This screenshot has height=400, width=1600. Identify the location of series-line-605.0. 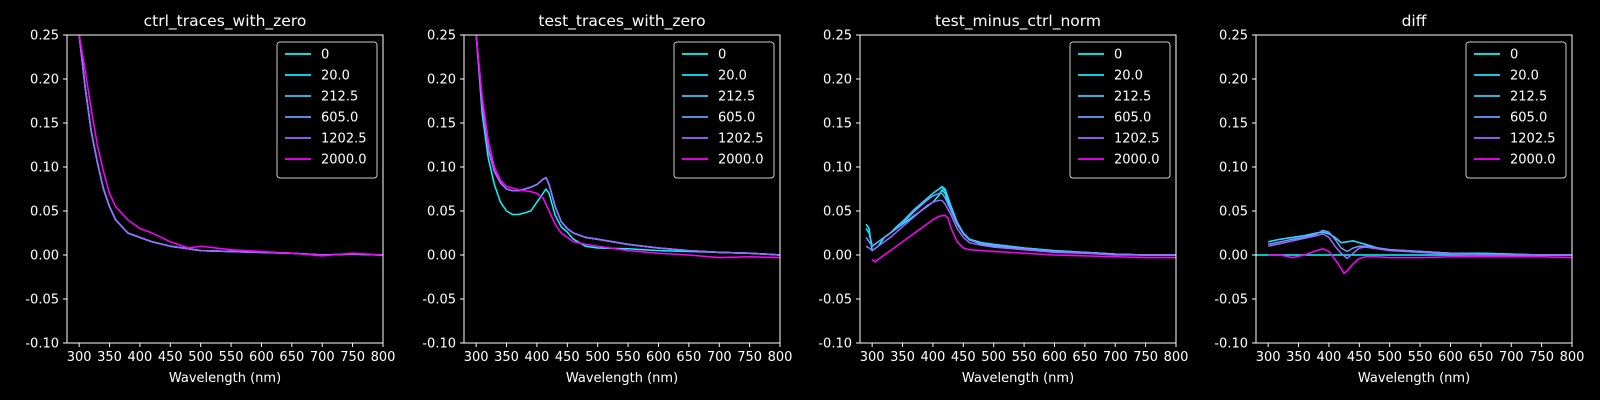
(1020, 224).